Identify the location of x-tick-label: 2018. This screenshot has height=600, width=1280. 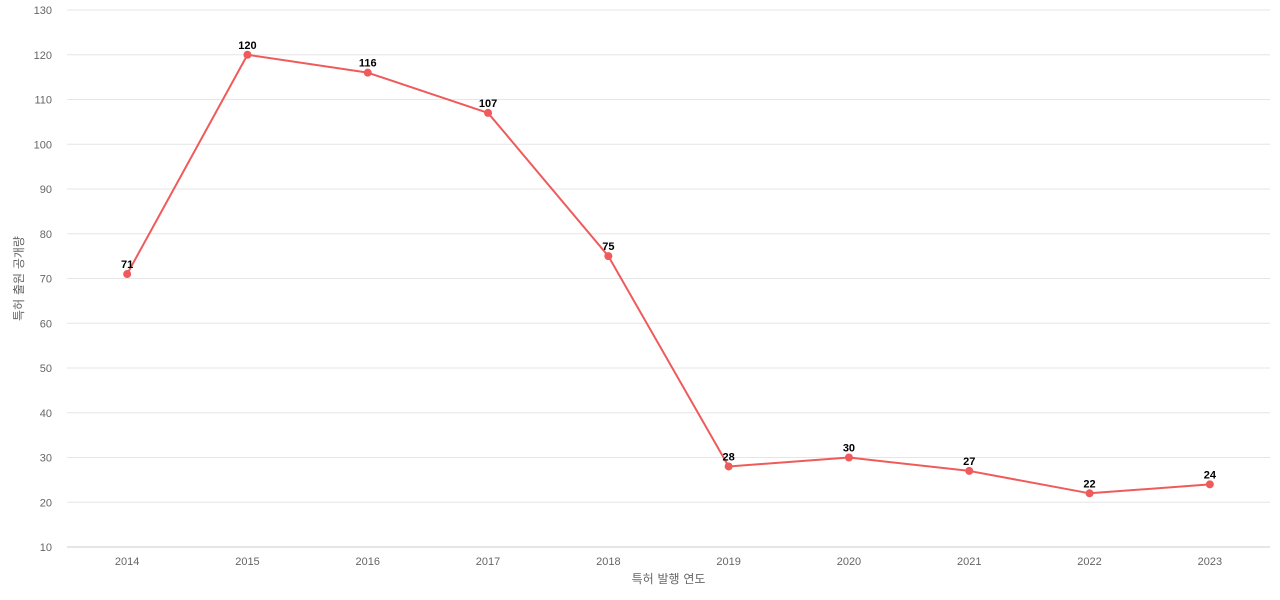
(608, 562).